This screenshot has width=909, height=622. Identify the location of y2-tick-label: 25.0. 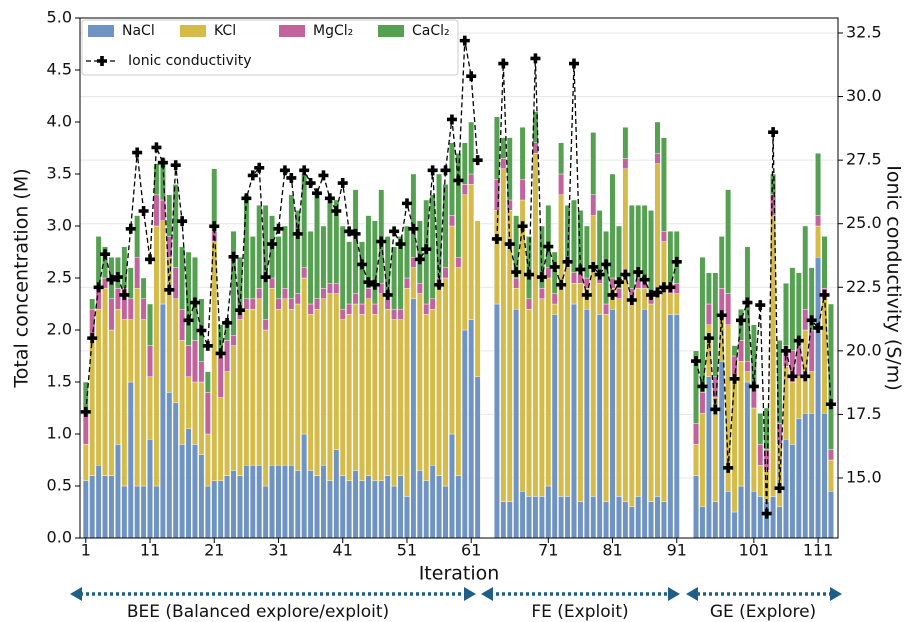
(864, 222).